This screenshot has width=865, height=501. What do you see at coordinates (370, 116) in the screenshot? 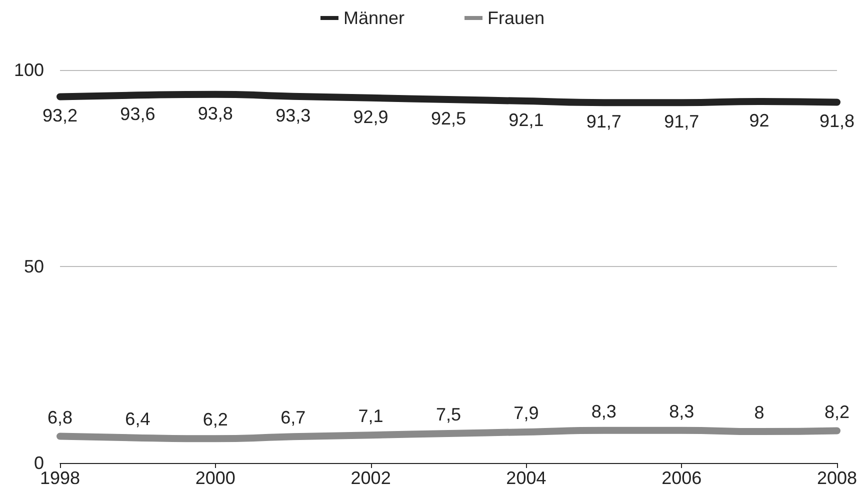
I see `data-label: 92,9` at bounding box center [370, 116].